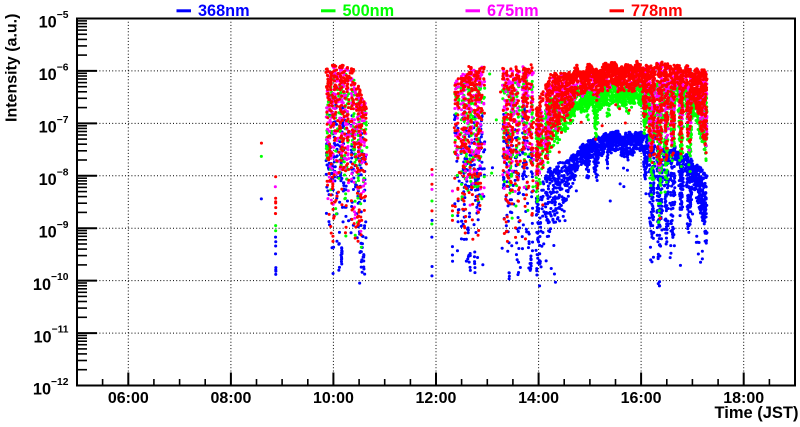  I want to click on svg-text: 14:00, so click(538, 398).